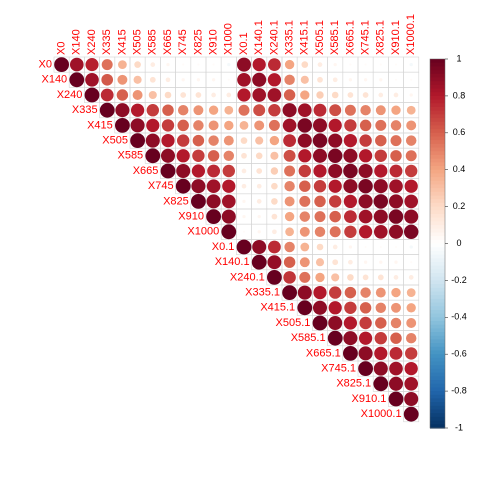 Image resolution: width=480 pixels, height=480 pixels. Describe the element at coordinates (229, 39) in the screenshot. I see `column-label: X1000` at that location.